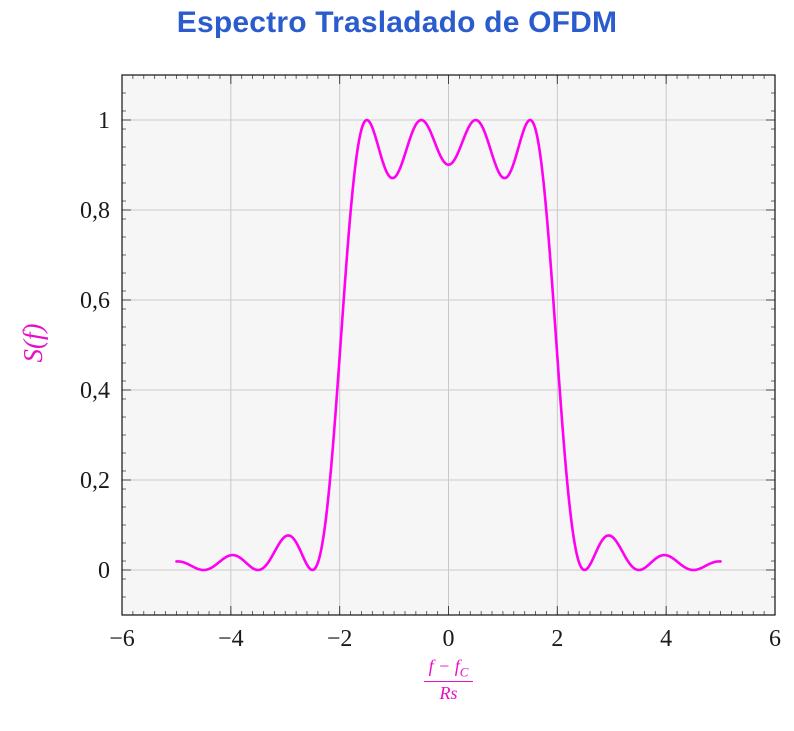 This screenshot has width=794, height=731. What do you see at coordinates (104, 121) in the screenshot?
I see `y-tick-label: 1` at bounding box center [104, 121].